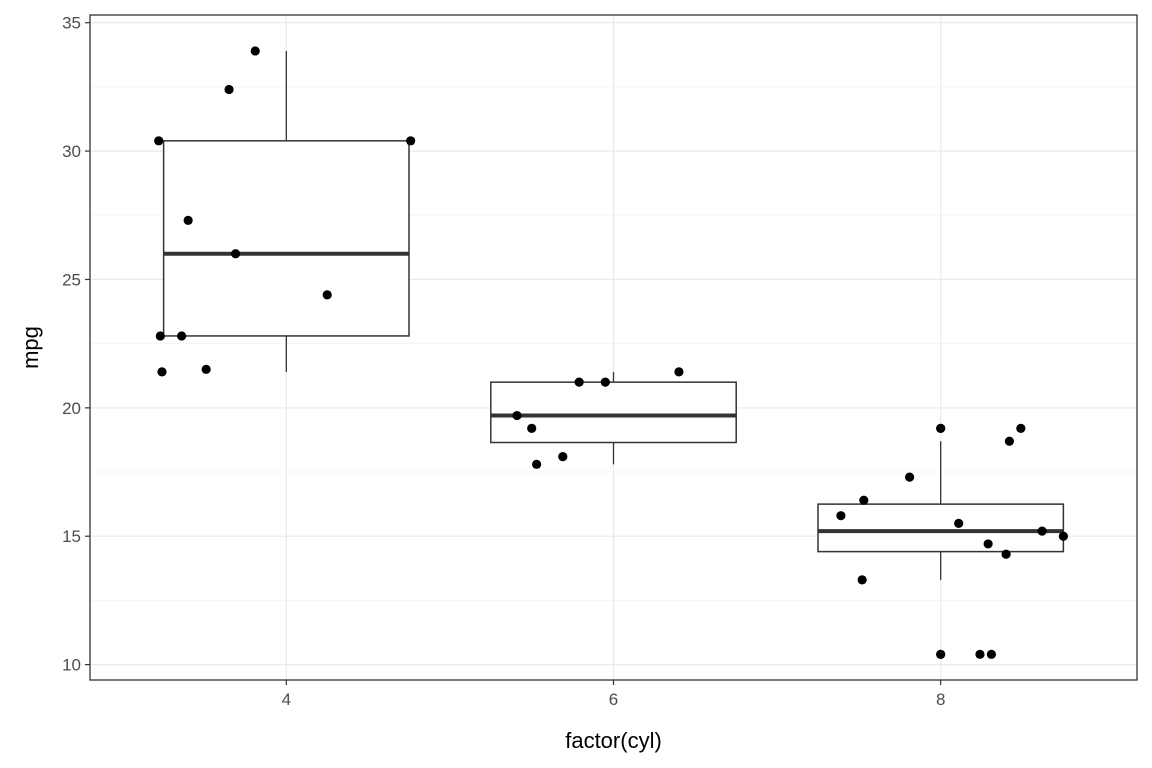 The height and width of the screenshot is (768, 1152). Describe the element at coordinates (613, 699) in the screenshot. I see `x-tick-label: 6` at that location.